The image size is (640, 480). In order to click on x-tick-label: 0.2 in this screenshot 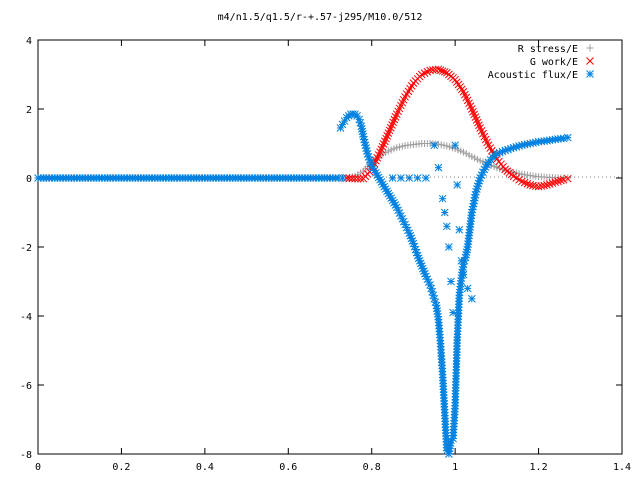, I will do `click(121, 467)`.